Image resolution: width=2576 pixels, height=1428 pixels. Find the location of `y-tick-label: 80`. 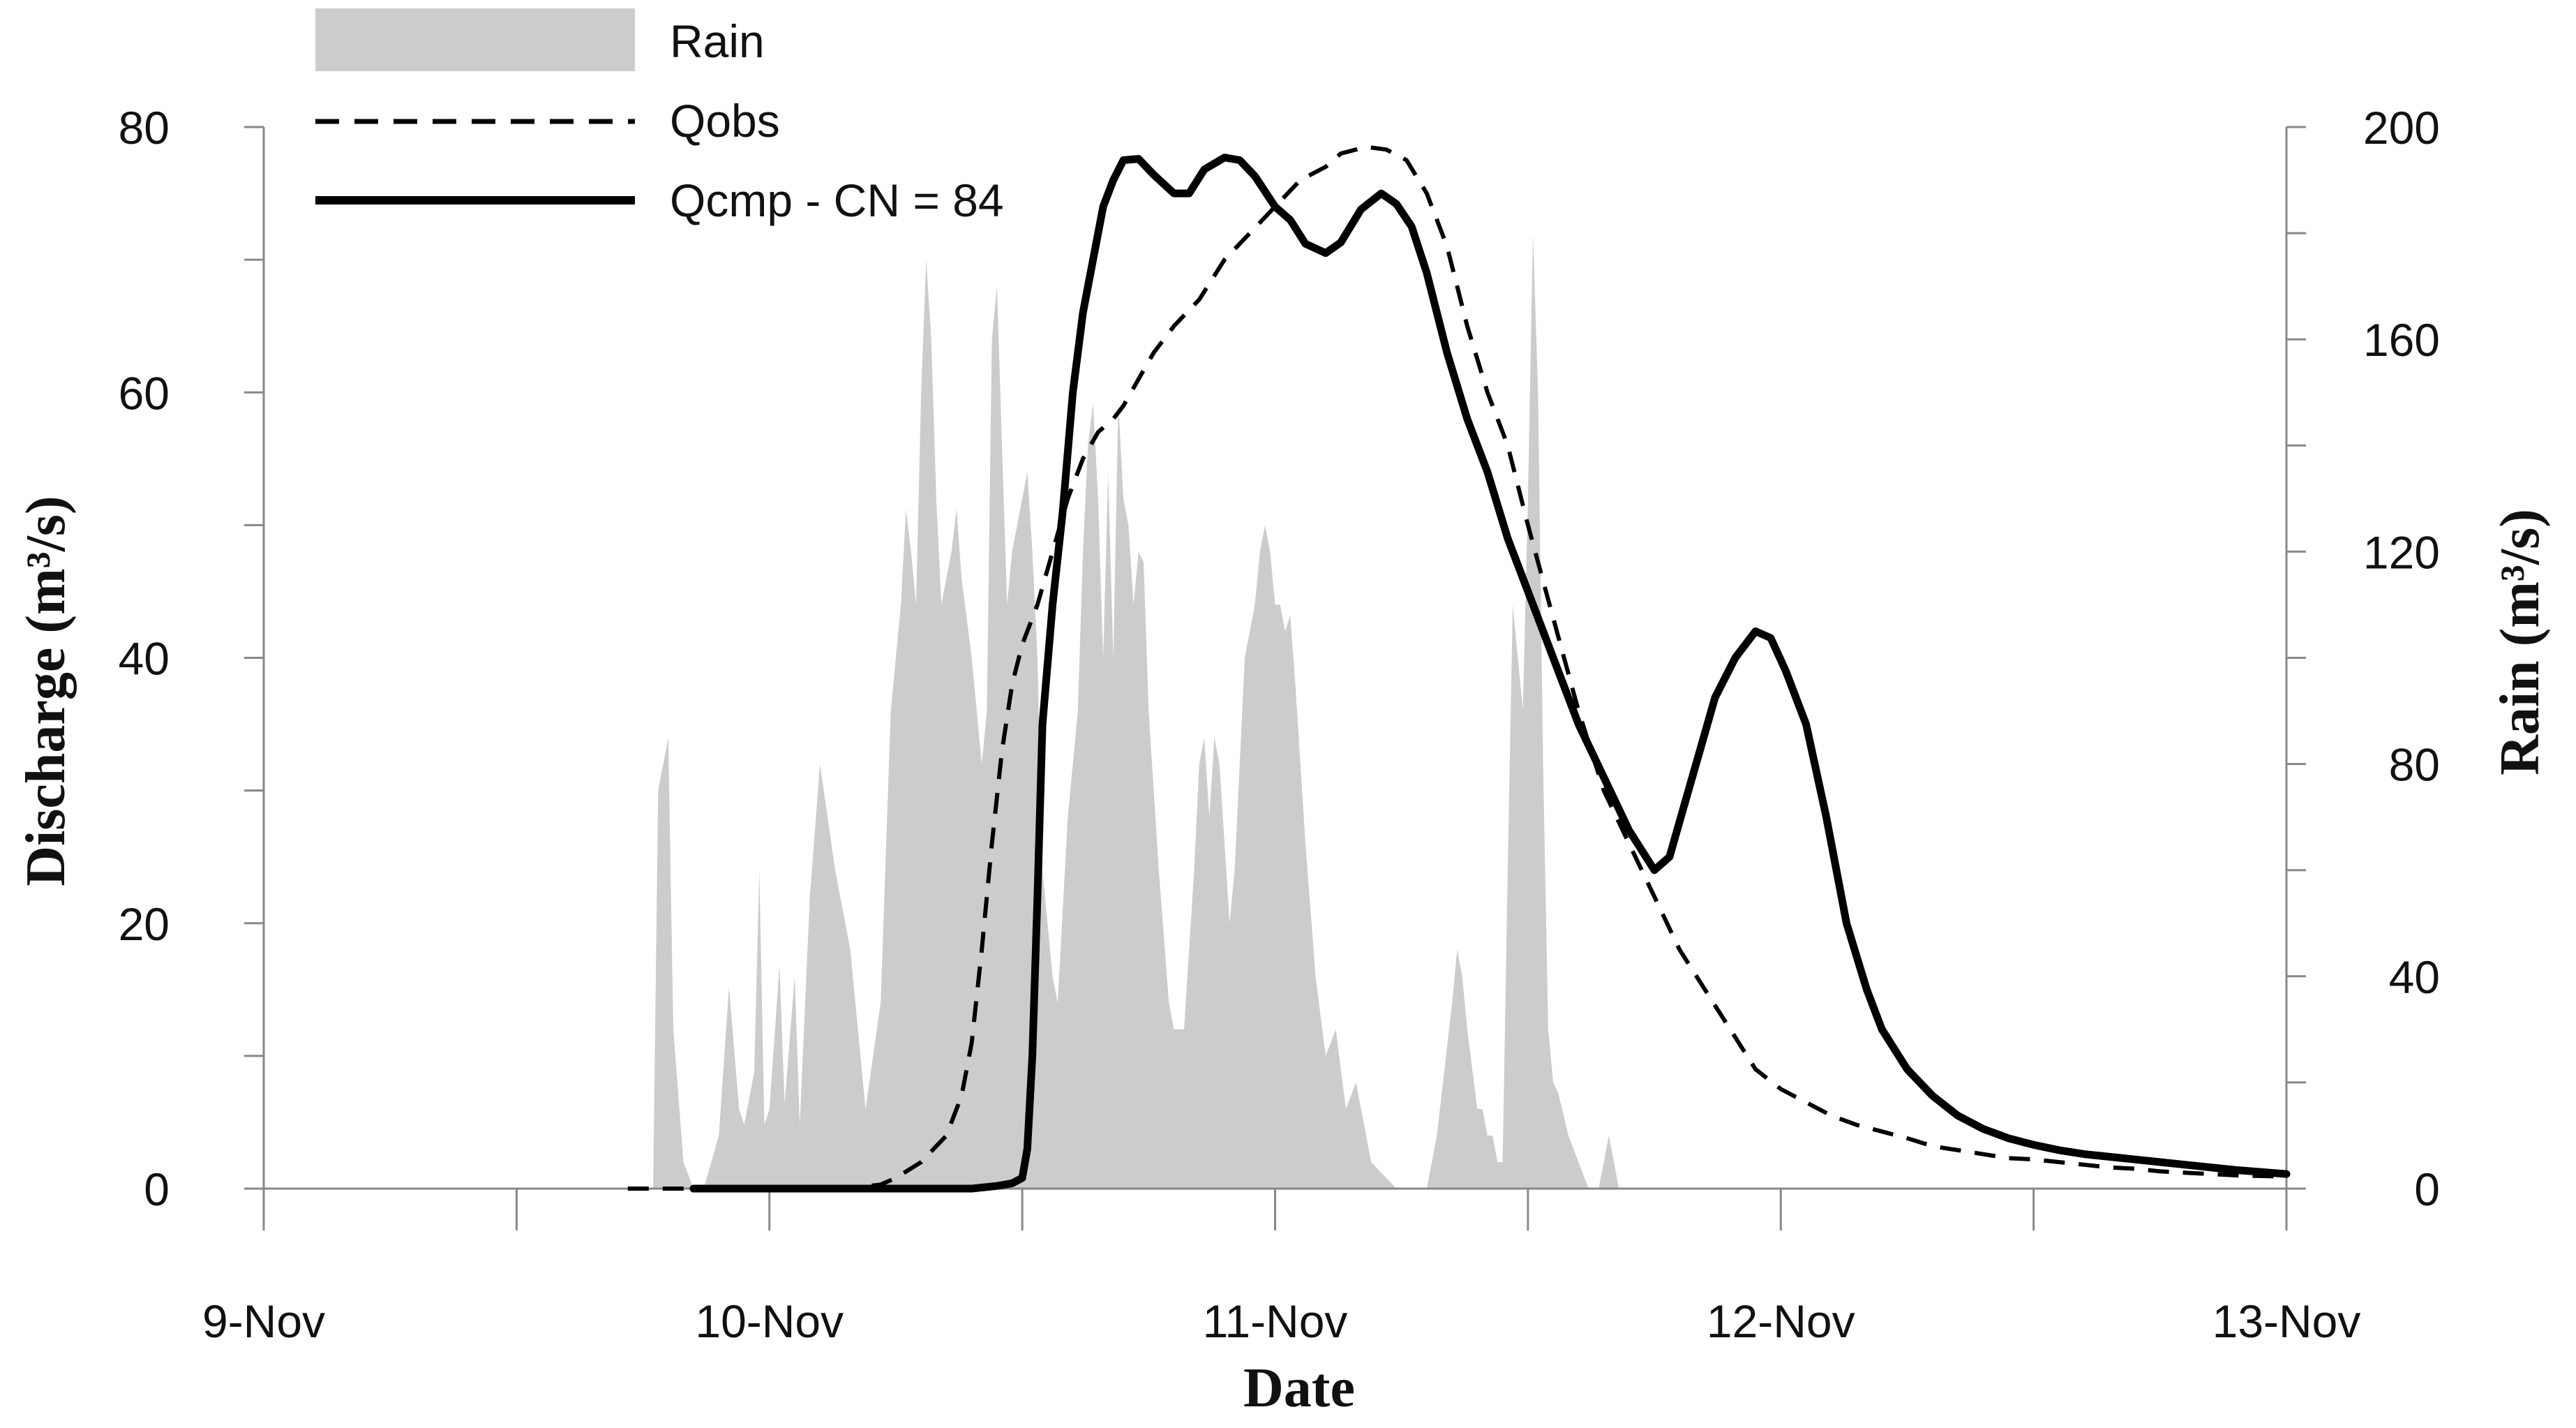

y-tick-label: 80 is located at coordinates (144, 128).